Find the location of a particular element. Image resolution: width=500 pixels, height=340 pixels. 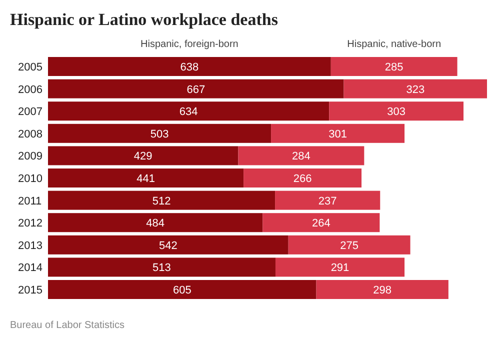

data-label: 605 is located at coordinates (182, 290).